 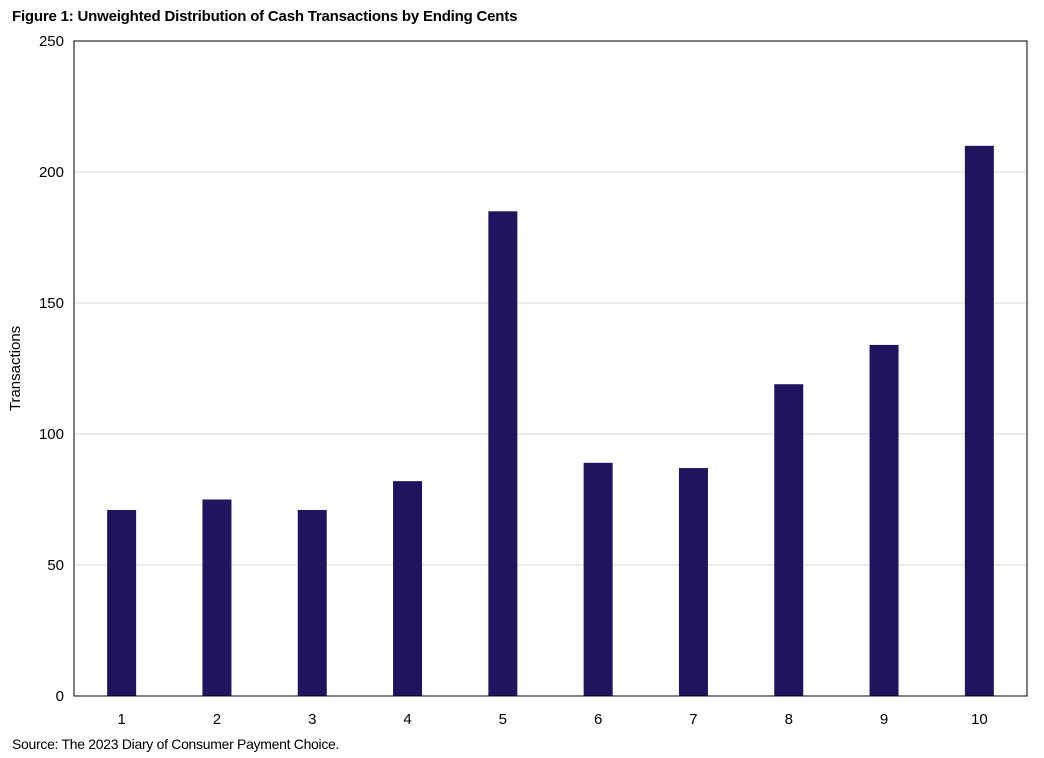 What do you see at coordinates (884, 719) in the screenshot?
I see `x-tick-label: 9` at bounding box center [884, 719].